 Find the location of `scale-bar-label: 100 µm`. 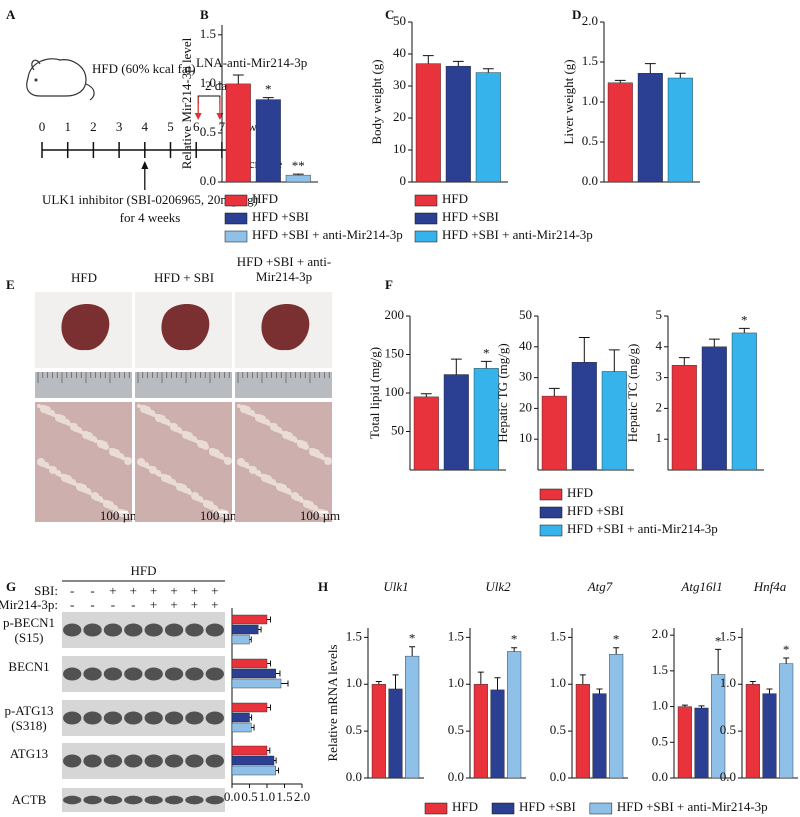

scale-bar-label: 100 µm is located at coordinates (320, 515).